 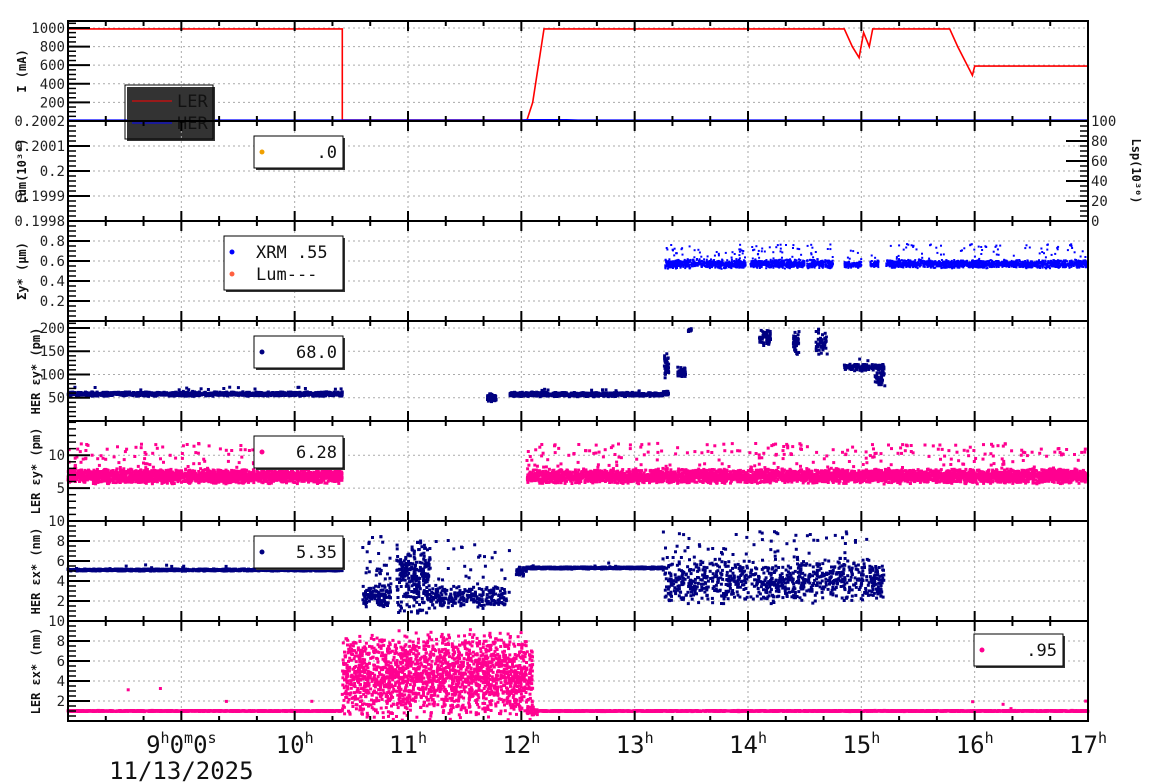 What do you see at coordinates (298, 152) in the screenshot?
I see `legend-box` at bounding box center [298, 152].